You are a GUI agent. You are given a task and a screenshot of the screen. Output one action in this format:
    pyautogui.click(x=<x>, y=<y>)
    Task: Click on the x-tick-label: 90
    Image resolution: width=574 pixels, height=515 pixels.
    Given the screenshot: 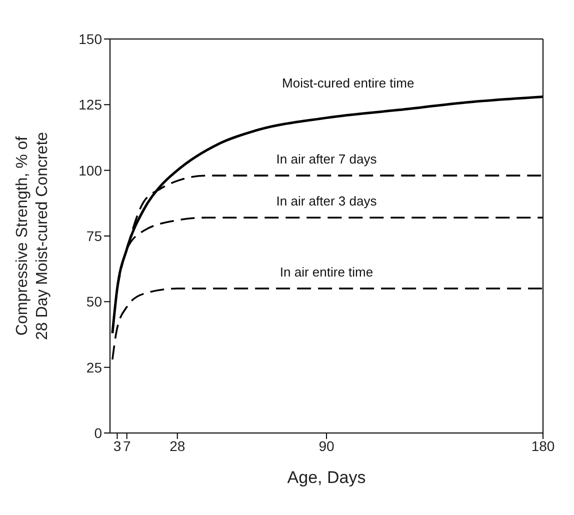 What is the action you would take?
    pyautogui.click(x=326, y=446)
    